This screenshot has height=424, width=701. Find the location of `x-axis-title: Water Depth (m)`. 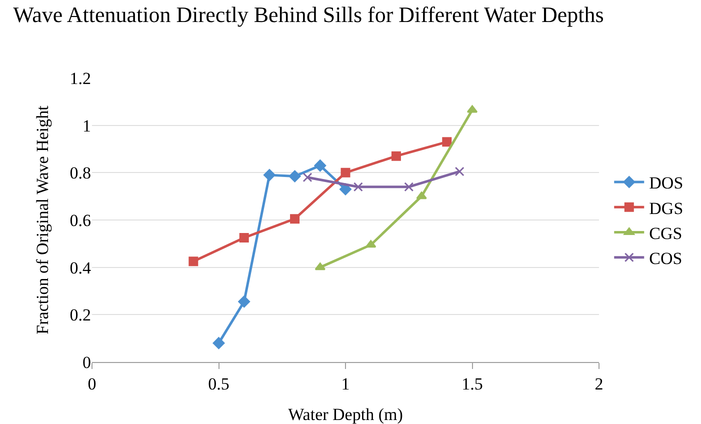

x-axis-title: Water Depth (m) is located at coordinates (345, 414).